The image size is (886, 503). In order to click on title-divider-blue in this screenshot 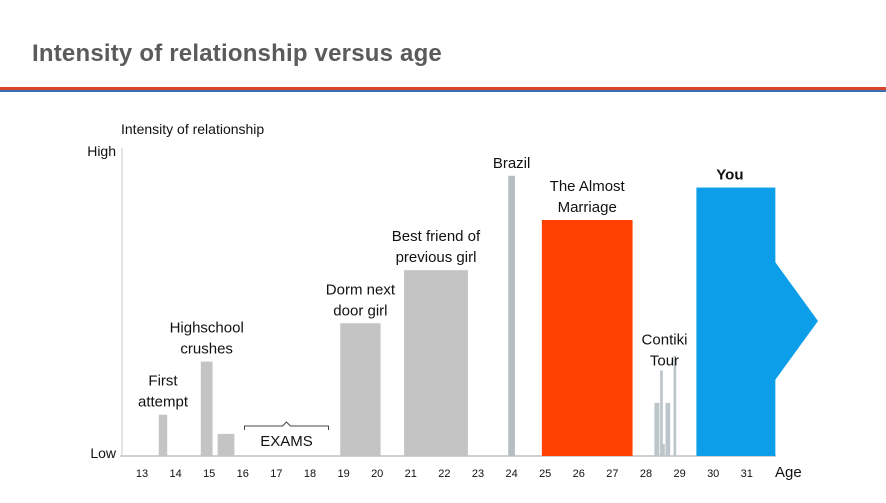, I will do `click(443, 91)`.